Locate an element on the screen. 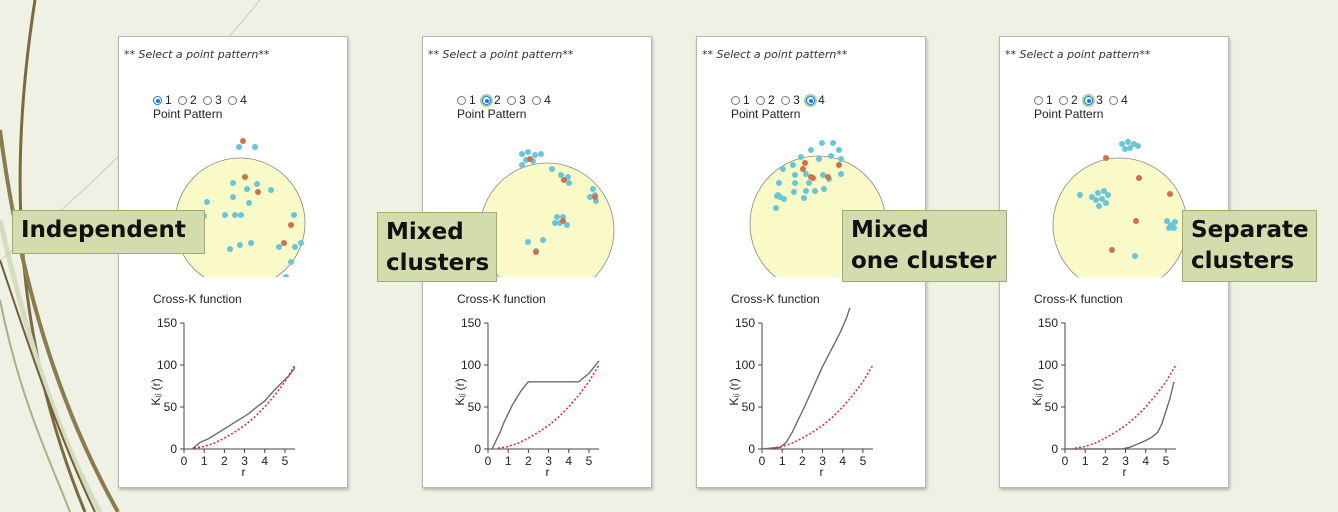  y-tick-label: 50 is located at coordinates (749, 407).